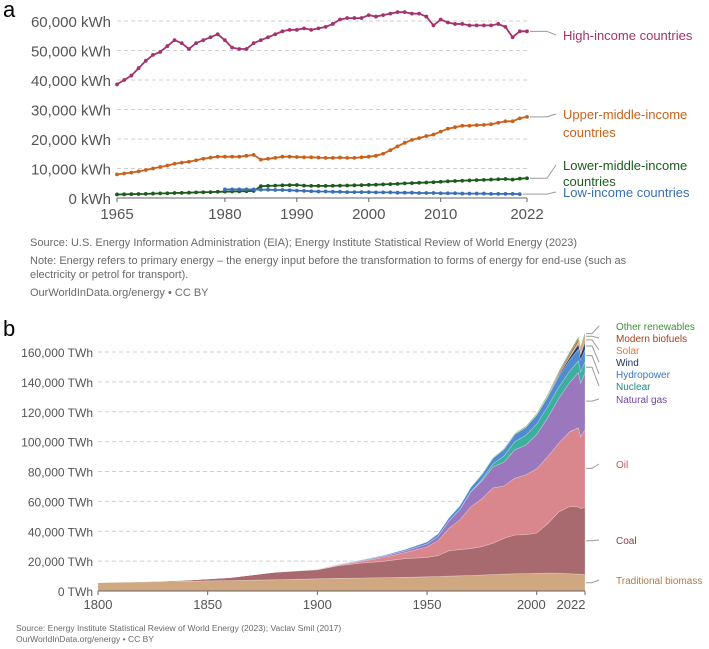 This screenshot has width=709, height=649. I want to click on chart-b-x-tick-label: 1800, so click(98, 604).